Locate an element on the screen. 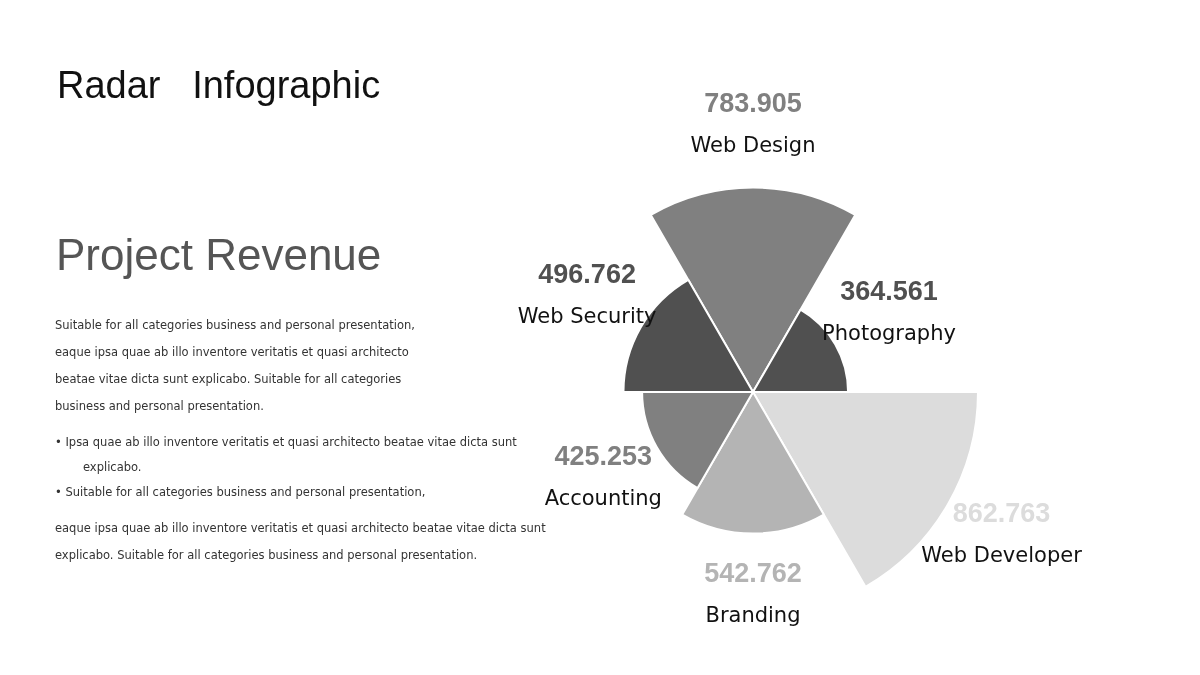 The image size is (1200, 675). data-label: 783.905 is located at coordinates (753, 103).